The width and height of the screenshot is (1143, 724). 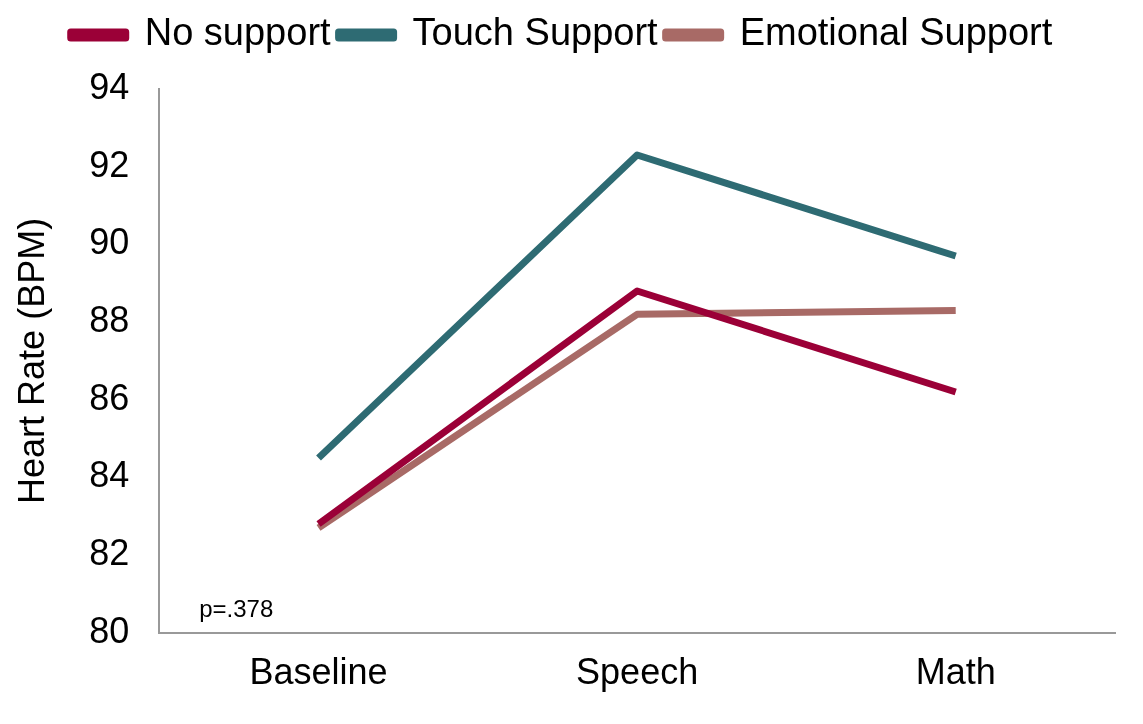 What do you see at coordinates (109, 86) in the screenshot?
I see `y-tick-label: 94` at bounding box center [109, 86].